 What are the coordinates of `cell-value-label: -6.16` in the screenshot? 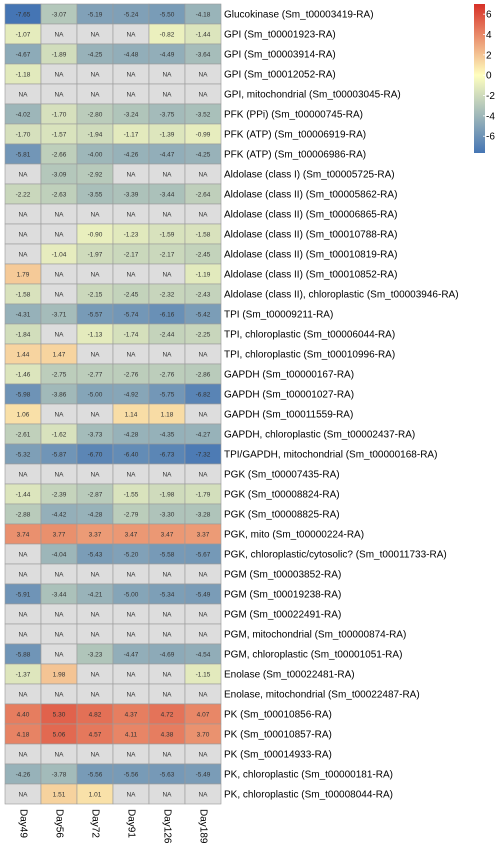 It's located at (167, 314).